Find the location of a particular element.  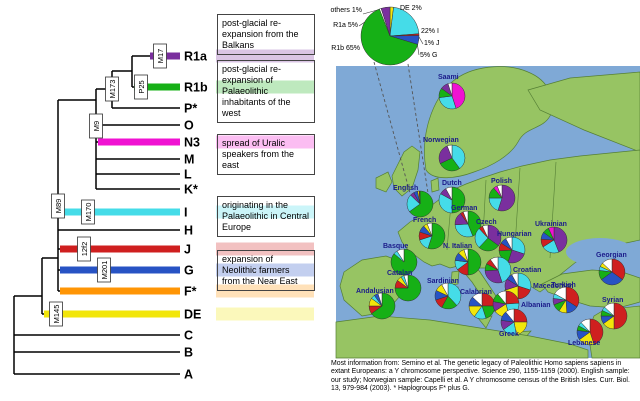

tree-tip-label-O: O is located at coordinates (189, 126).